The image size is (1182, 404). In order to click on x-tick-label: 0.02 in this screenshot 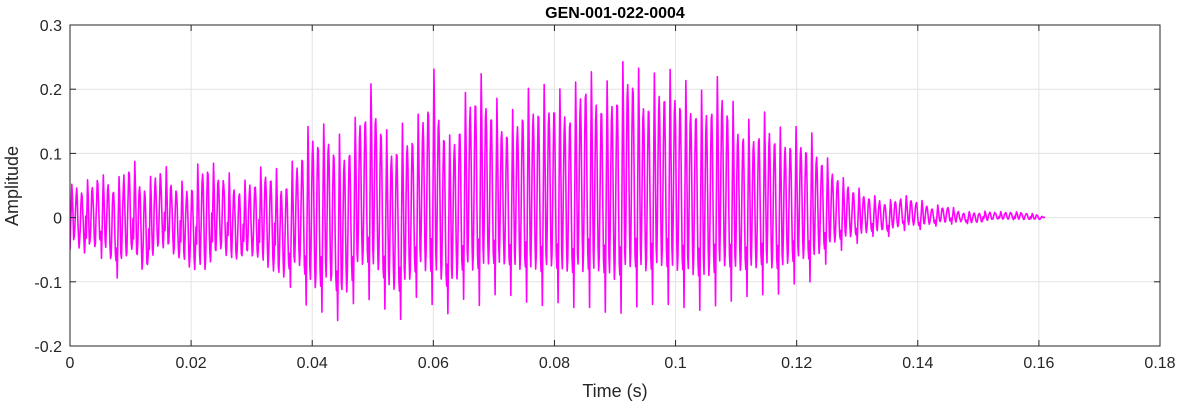, I will do `click(191, 363)`.